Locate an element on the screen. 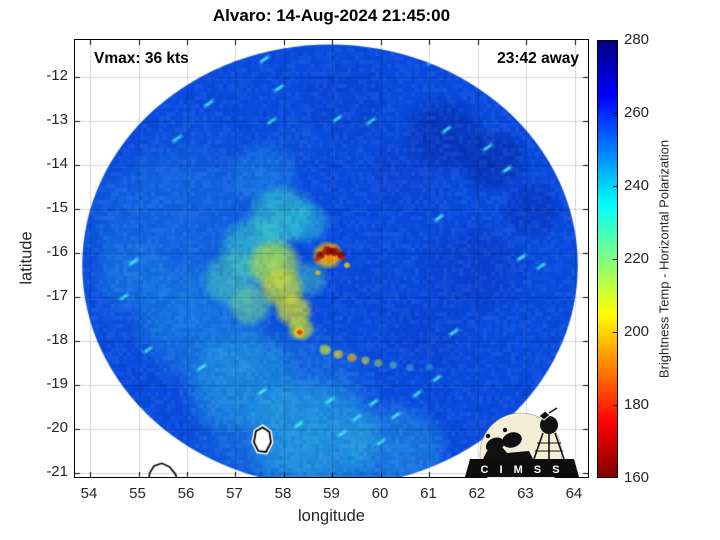 Image resolution: width=720 pixels, height=540 pixels. cimss-logo: C I M S S is located at coordinates (522, 442).